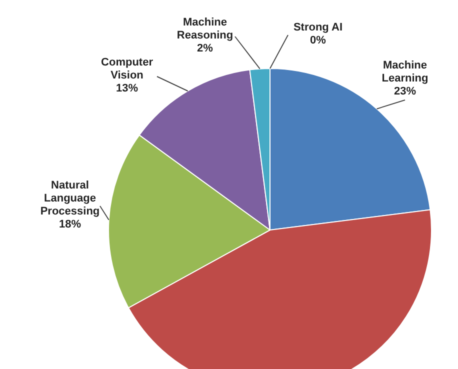  Describe the element at coordinates (70, 199) in the screenshot. I see `slice-label: Natural Language Processing` at that location.